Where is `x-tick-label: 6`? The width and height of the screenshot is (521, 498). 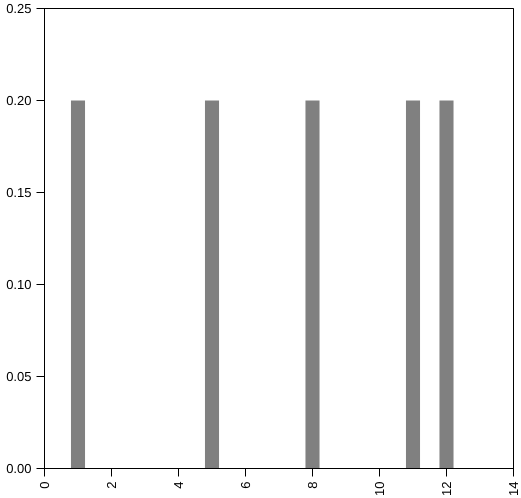
x-tick-label: 6 is located at coordinates (245, 485).